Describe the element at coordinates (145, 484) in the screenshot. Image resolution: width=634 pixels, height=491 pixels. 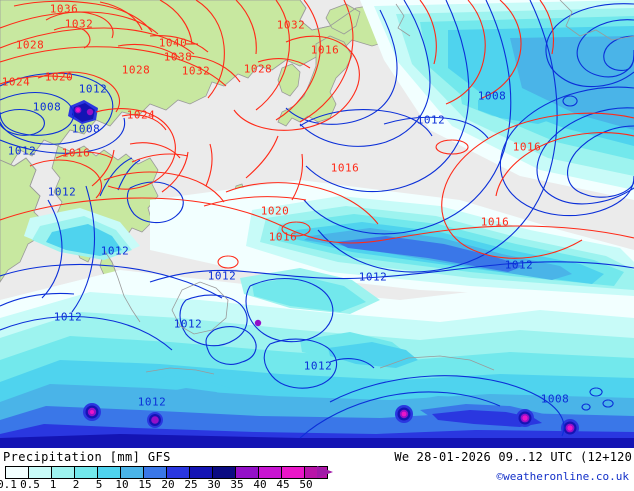
I see `scale-tick: 15` at that location.